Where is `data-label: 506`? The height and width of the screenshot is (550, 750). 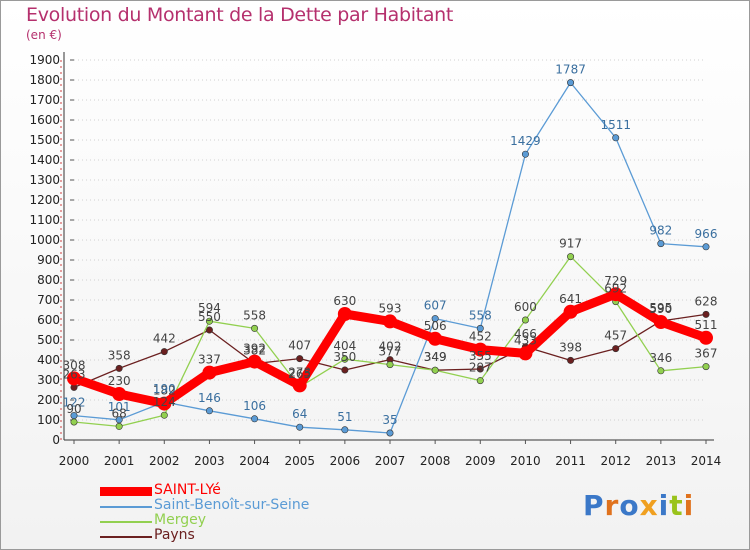
data-label: 506 is located at coordinates (435, 326).